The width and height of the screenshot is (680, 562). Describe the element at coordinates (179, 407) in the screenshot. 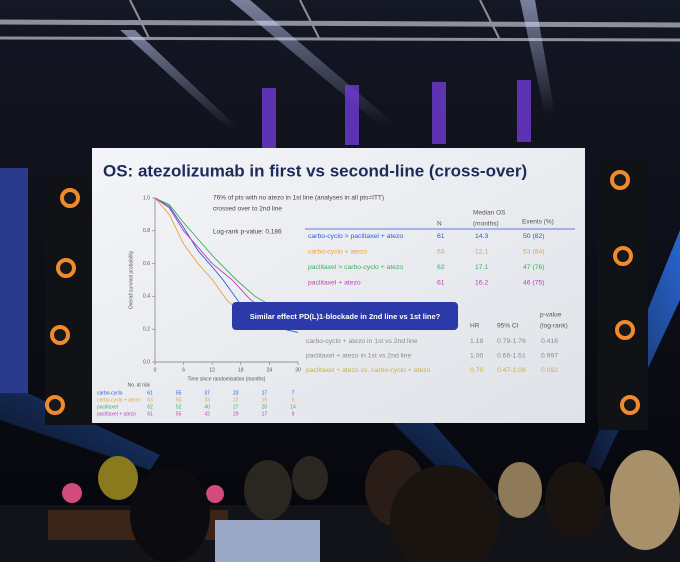

I see `at-risk-count: 52` at that location.